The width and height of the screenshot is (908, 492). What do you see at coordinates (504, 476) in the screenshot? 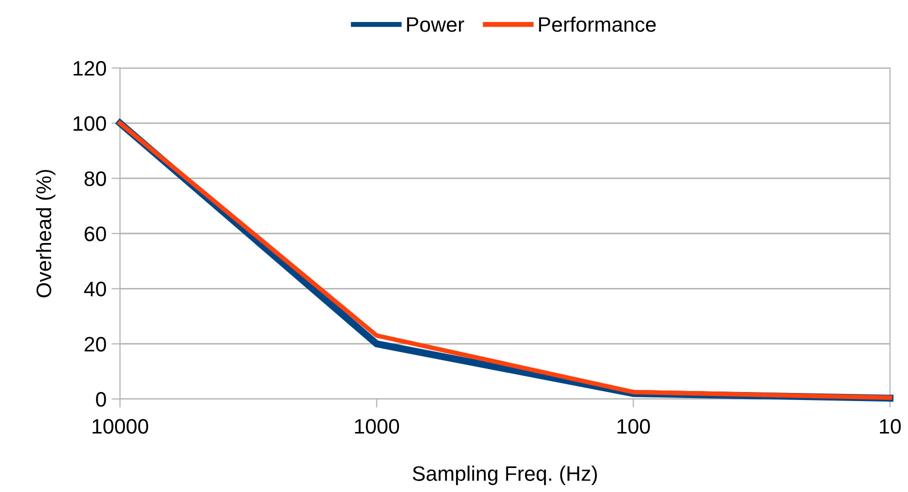
I see `x-axis-title: Sampling Freq. (Hz)` at bounding box center [504, 476].